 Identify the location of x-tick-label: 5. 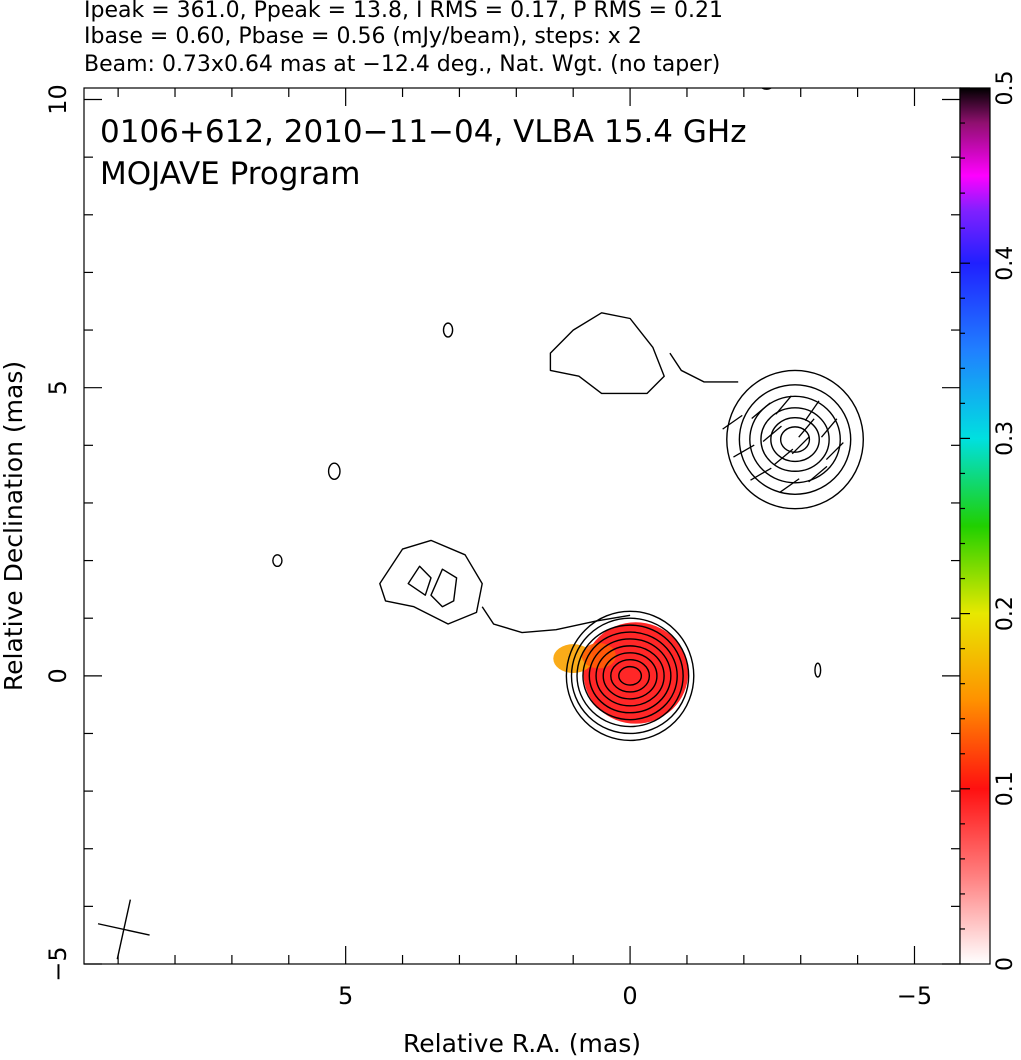
(345, 996).